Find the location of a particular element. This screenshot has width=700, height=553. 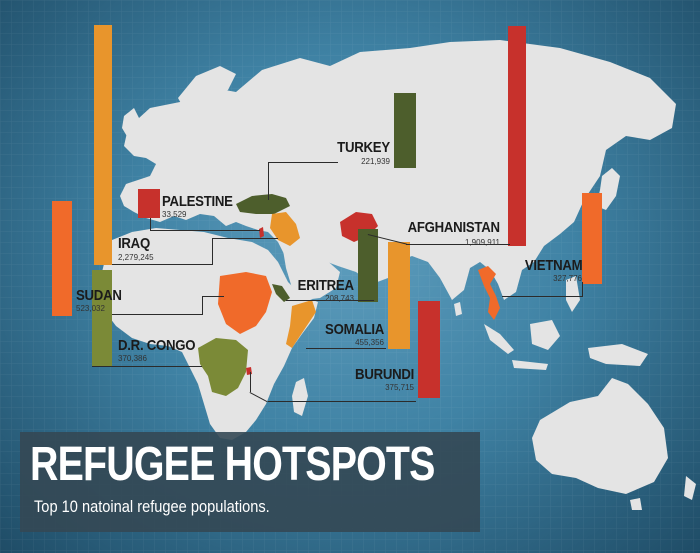

label-name-iraq: IRAQ is located at coordinates (134, 243).